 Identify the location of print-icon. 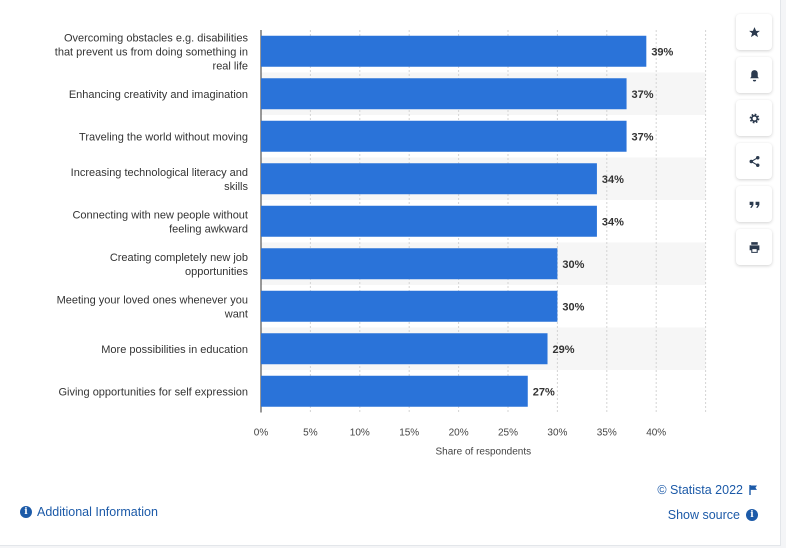
(754, 247).